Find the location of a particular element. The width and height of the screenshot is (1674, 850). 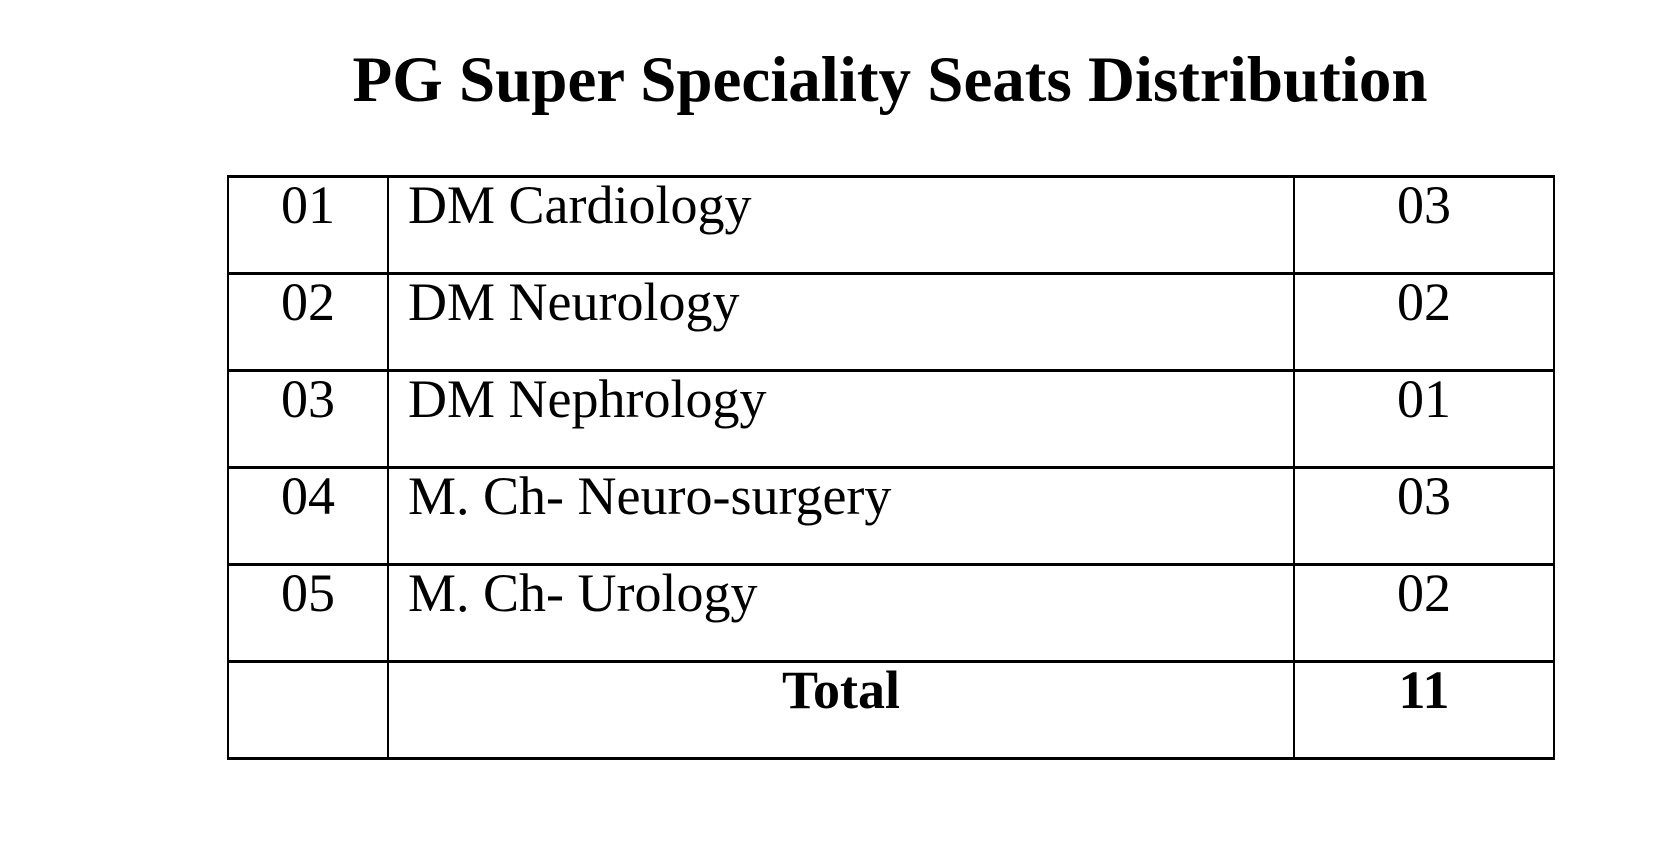

speciality-cell: DM Neurology is located at coordinates (841, 322).